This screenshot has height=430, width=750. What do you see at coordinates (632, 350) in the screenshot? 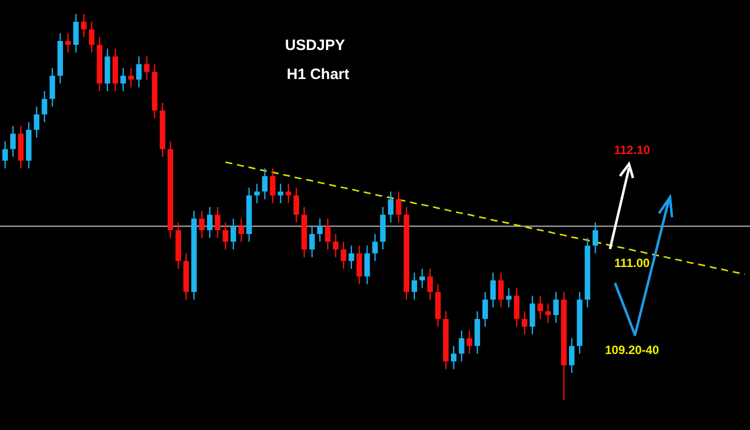
I see `annotation: 109.20-40` at bounding box center [632, 350].